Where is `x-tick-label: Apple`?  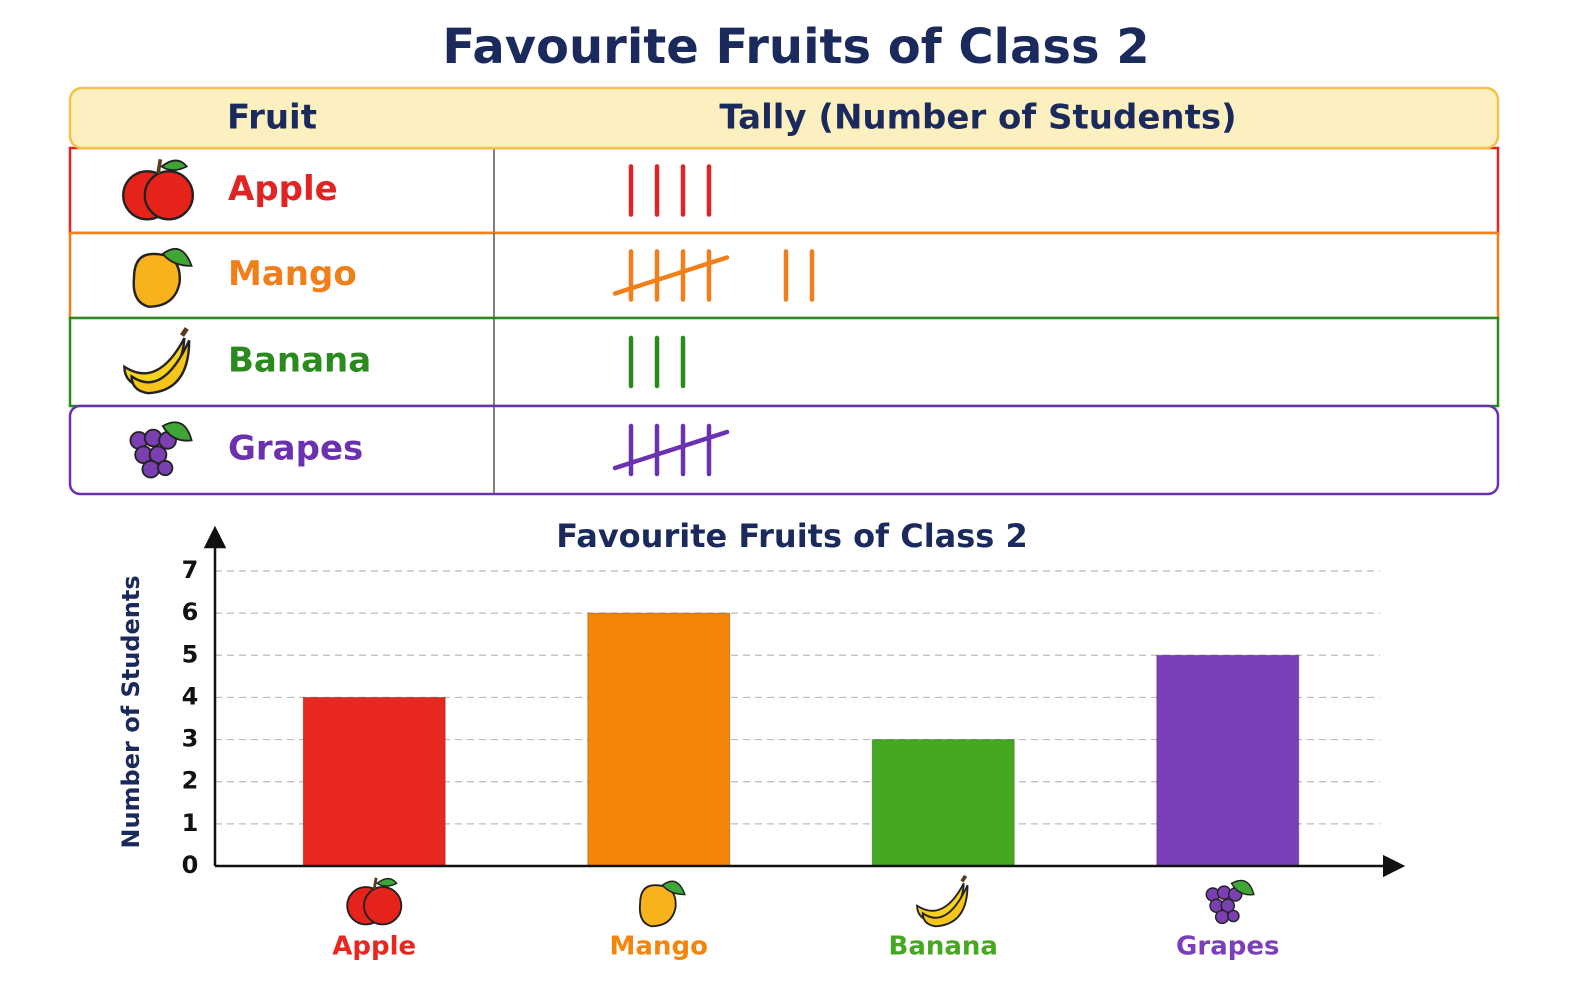
x-tick-label: Apple is located at coordinates (374, 947).